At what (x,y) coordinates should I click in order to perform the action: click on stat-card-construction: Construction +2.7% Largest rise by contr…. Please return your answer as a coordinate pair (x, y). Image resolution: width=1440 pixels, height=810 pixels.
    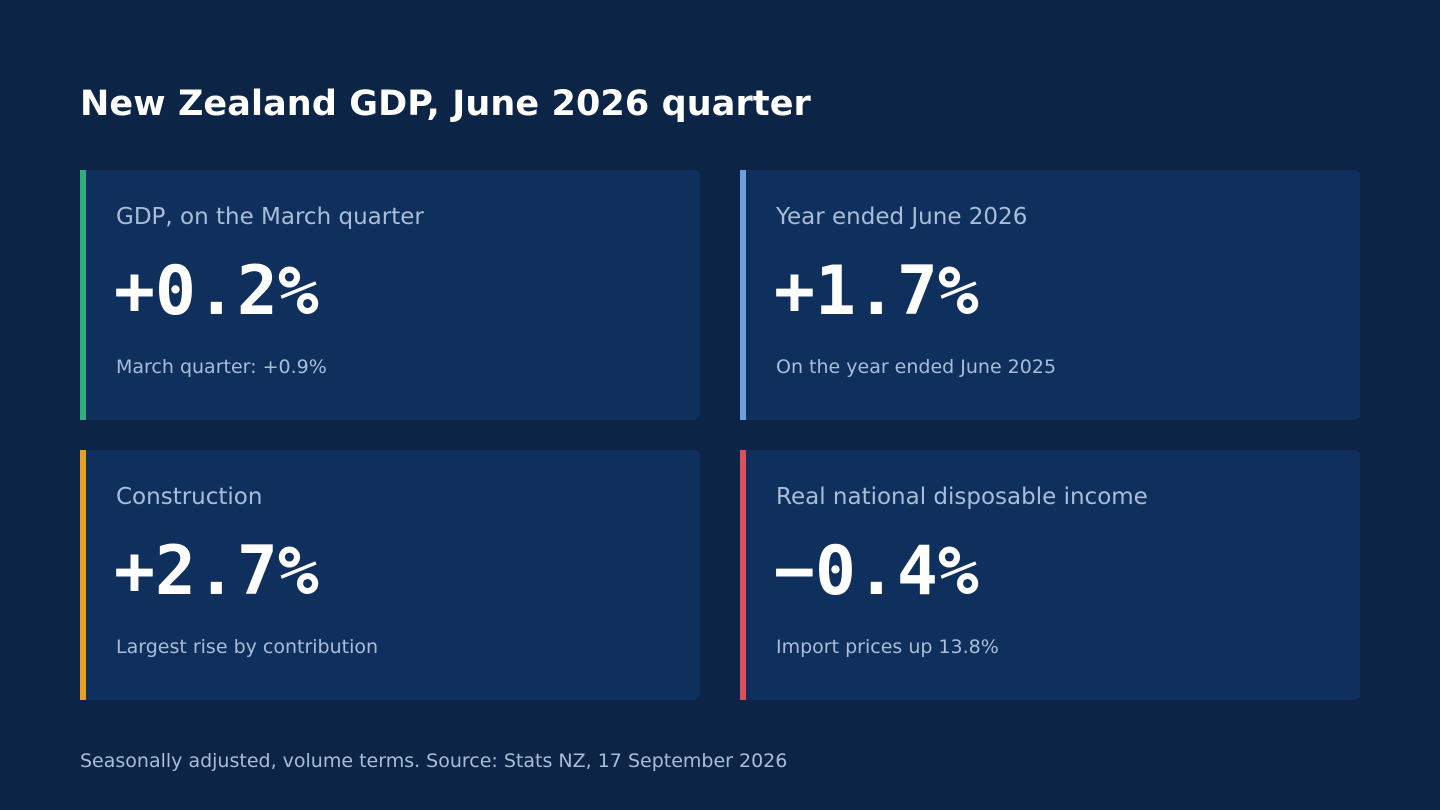
    Looking at the image, I should click on (390, 575).